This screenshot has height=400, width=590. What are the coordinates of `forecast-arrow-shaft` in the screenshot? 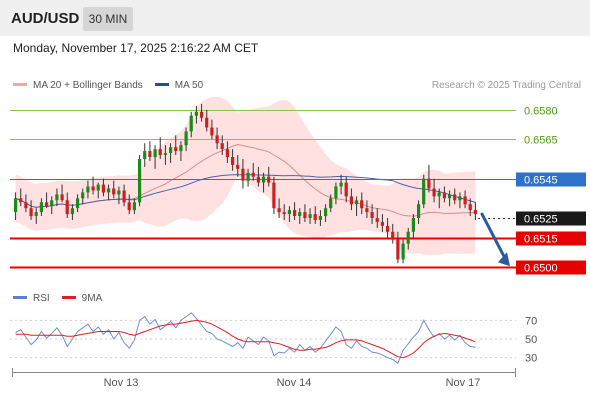 It's located at (494, 237).